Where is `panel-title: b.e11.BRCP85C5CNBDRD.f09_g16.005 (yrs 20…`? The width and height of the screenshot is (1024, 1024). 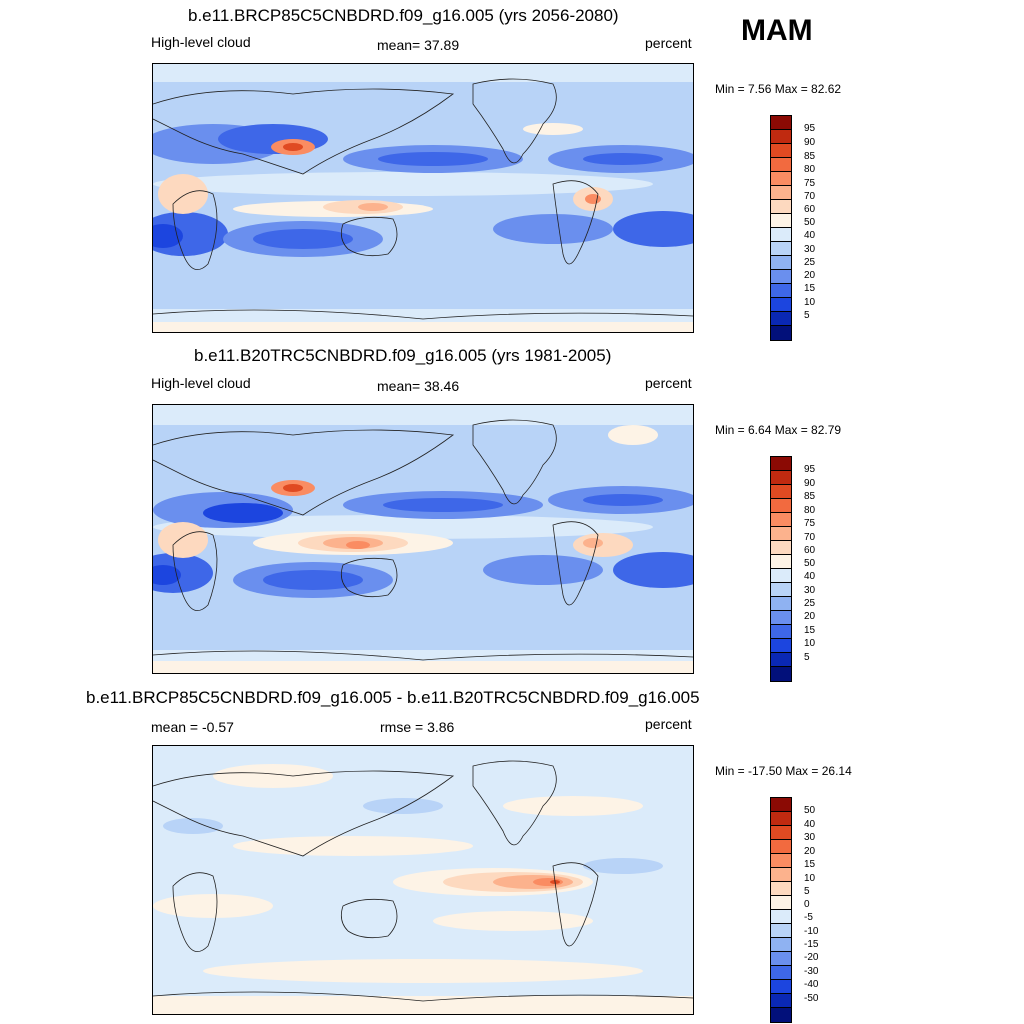
panel-title: b.e11.BRCP85C5CNBDRD.f09_g16.005 (yrs 20… is located at coordinates (403, 15).